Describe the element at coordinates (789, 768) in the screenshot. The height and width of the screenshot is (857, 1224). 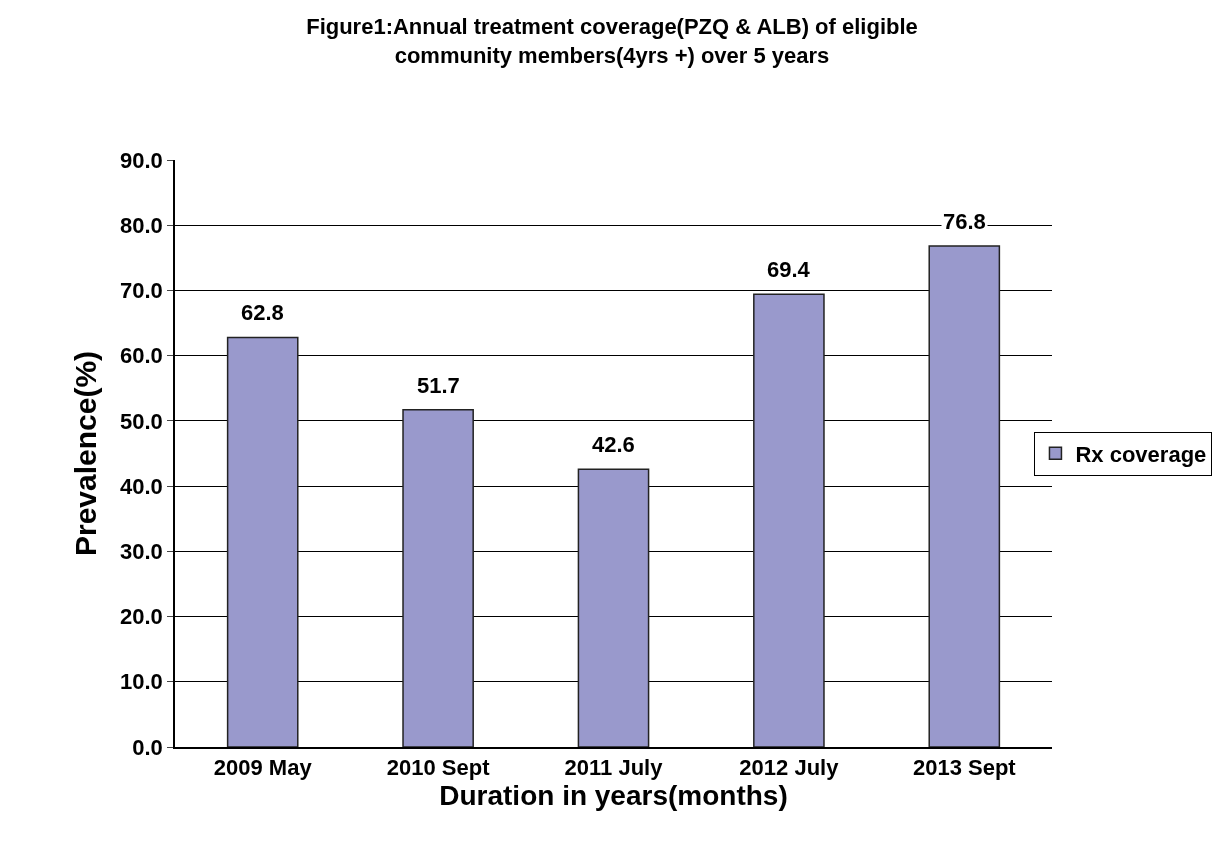
I see `x-tick-label: 2012 July` at that location.